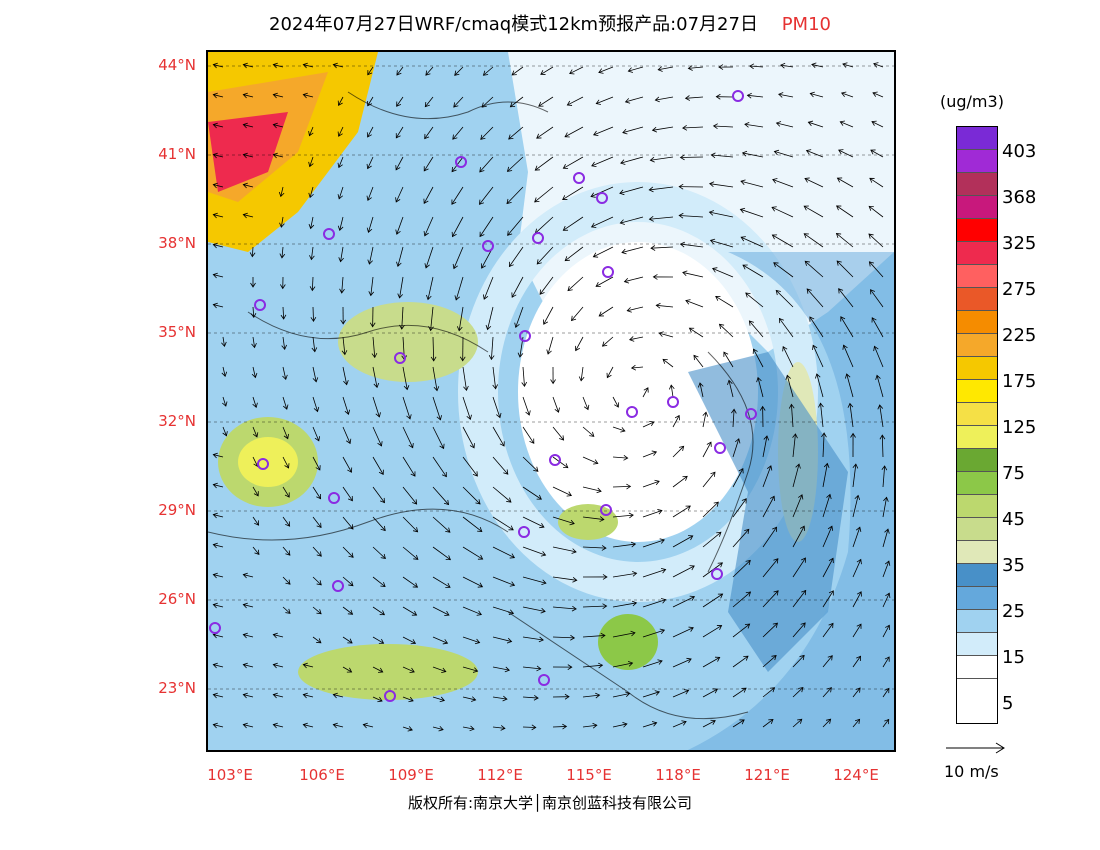 Image resolution: width=1100 pixels, height=850 pixels. I want to click on lat-label-23: 23°N, so click(177, 688).